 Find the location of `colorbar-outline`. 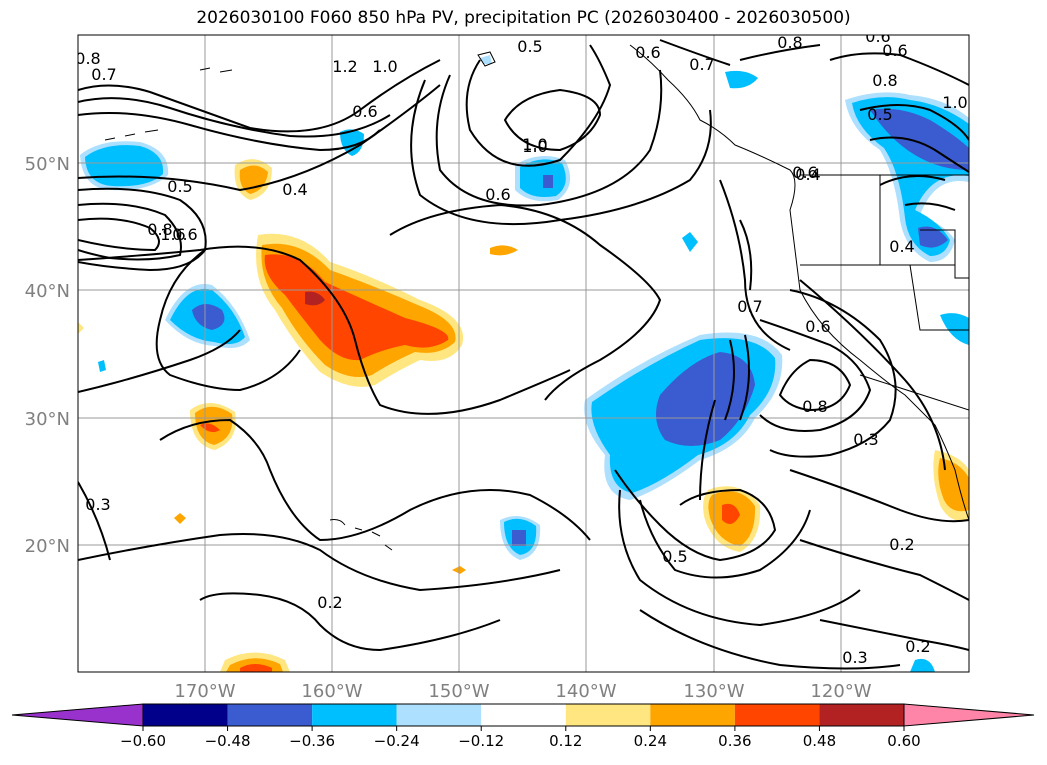

colorbar-outline is located at coordinates (523, 715).